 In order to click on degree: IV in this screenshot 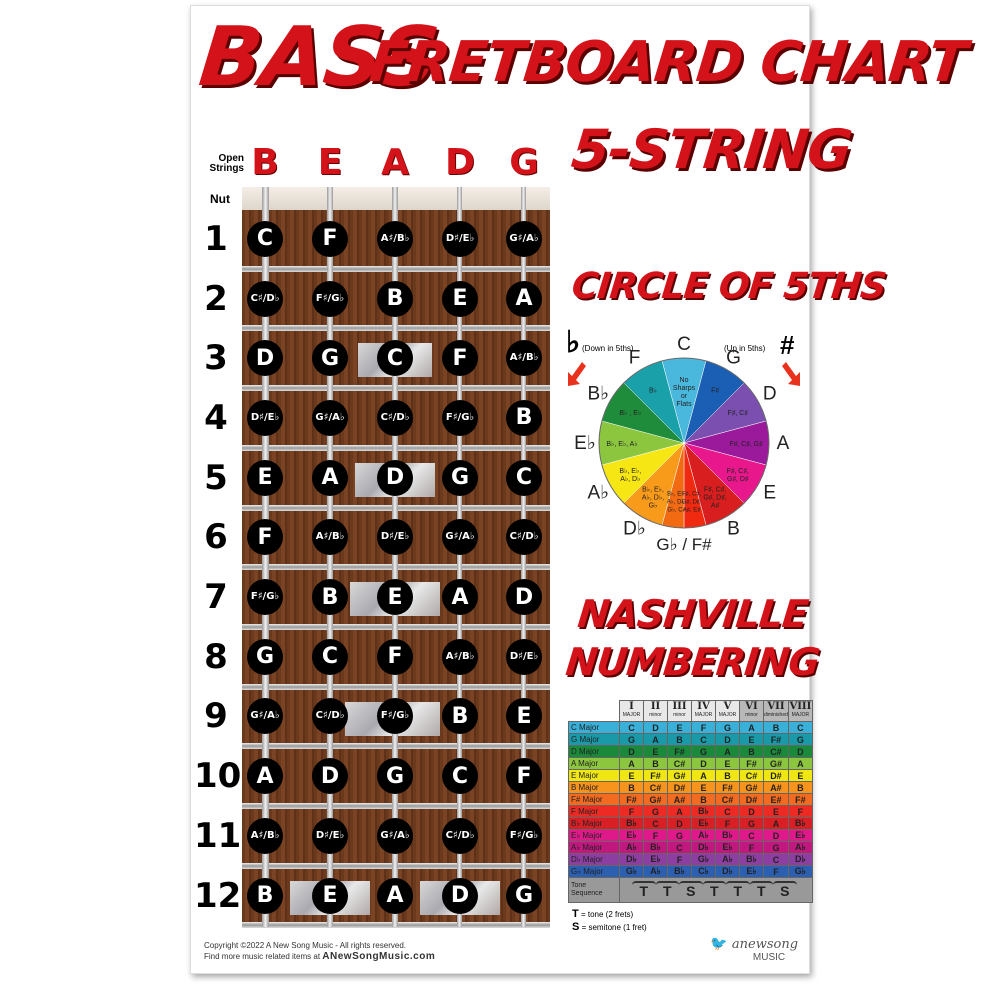, I will do `click(703, 706)`.